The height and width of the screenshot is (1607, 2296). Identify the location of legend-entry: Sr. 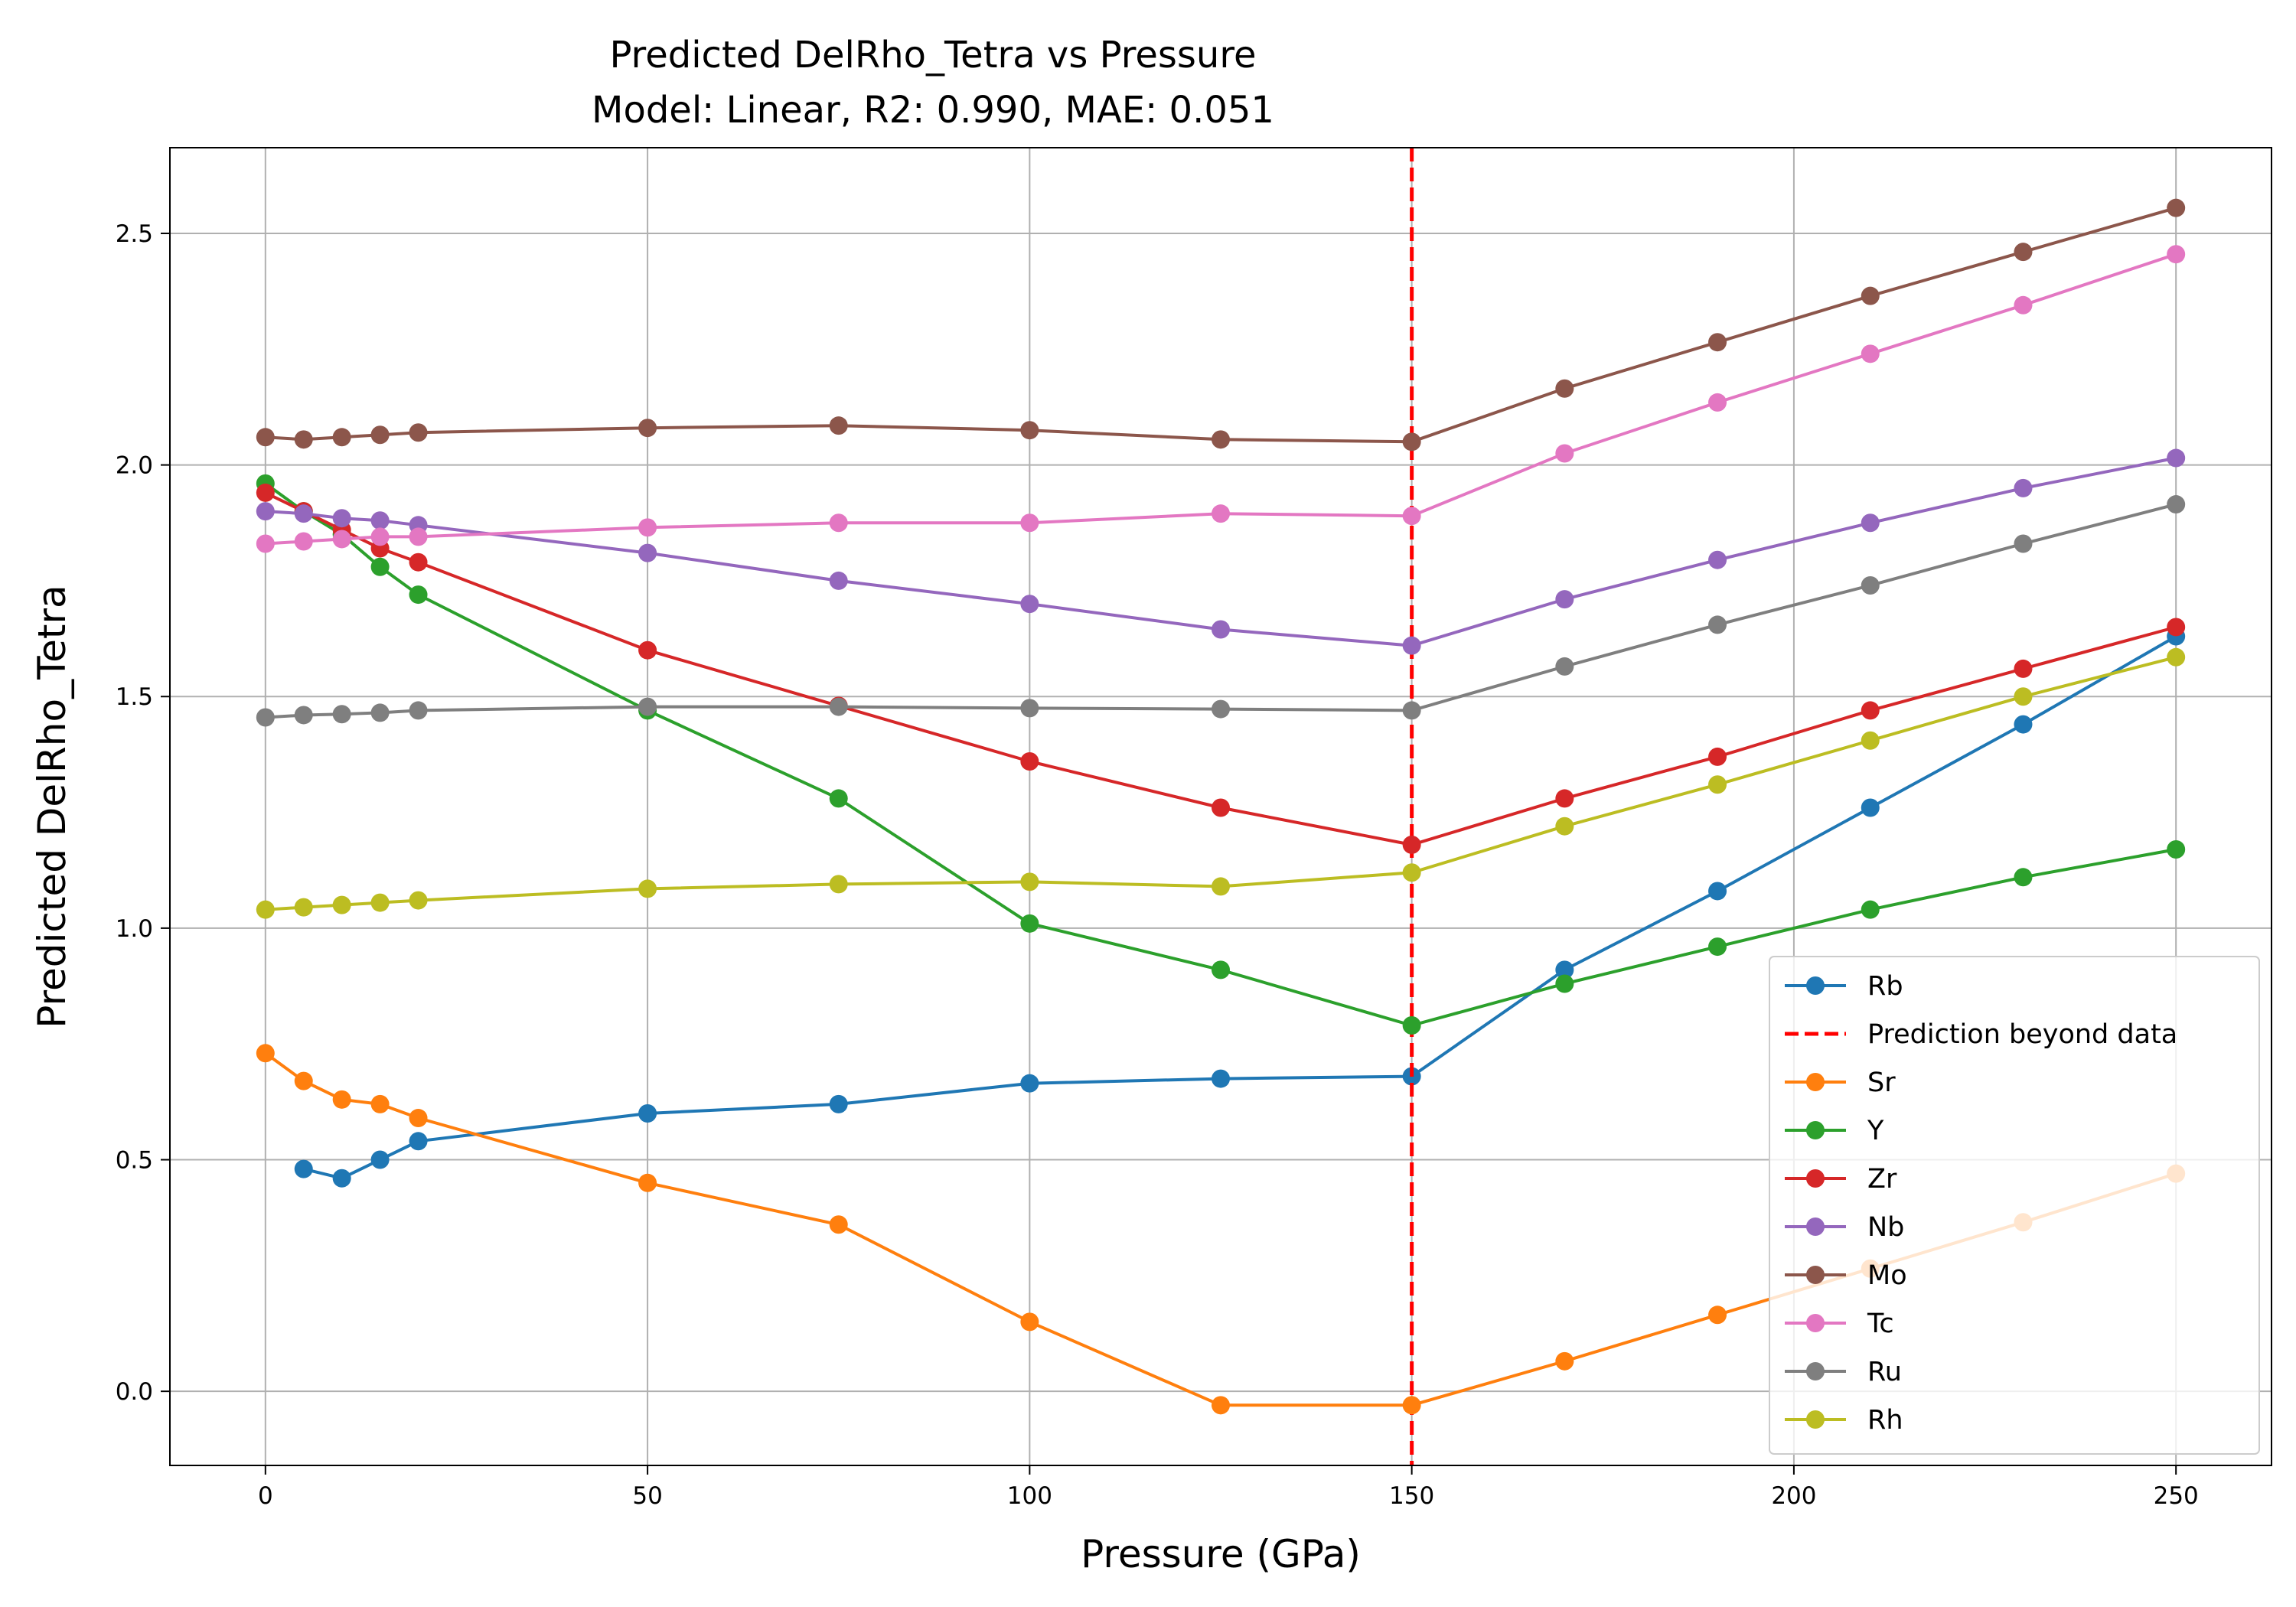
(1840, 1083).